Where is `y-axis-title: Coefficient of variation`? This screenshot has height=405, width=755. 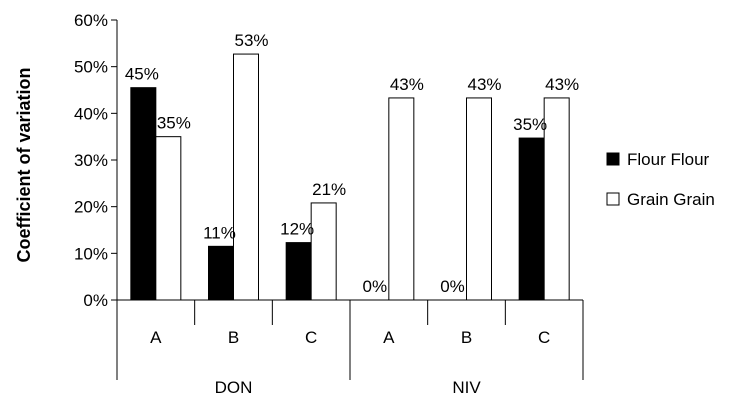 y-axis-title: Coefficient of variation is located at coordinates (24, 164).